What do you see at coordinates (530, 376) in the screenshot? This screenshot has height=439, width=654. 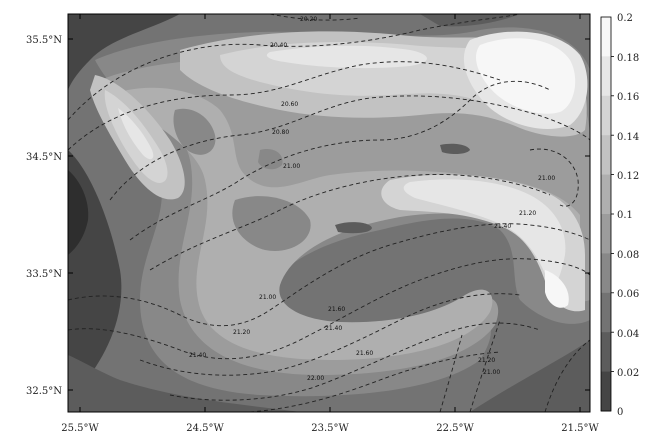 I see `dark-region-se` at bounding box center [530, 376].